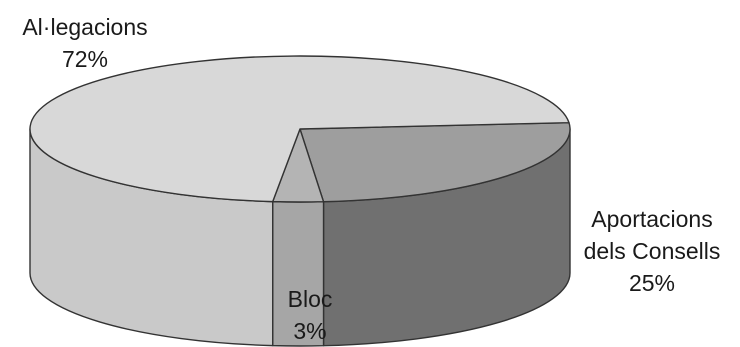 The image size is (740, 347). I want to click on slice-label-aportacions-line1: Aportacions, so click(651, 219).